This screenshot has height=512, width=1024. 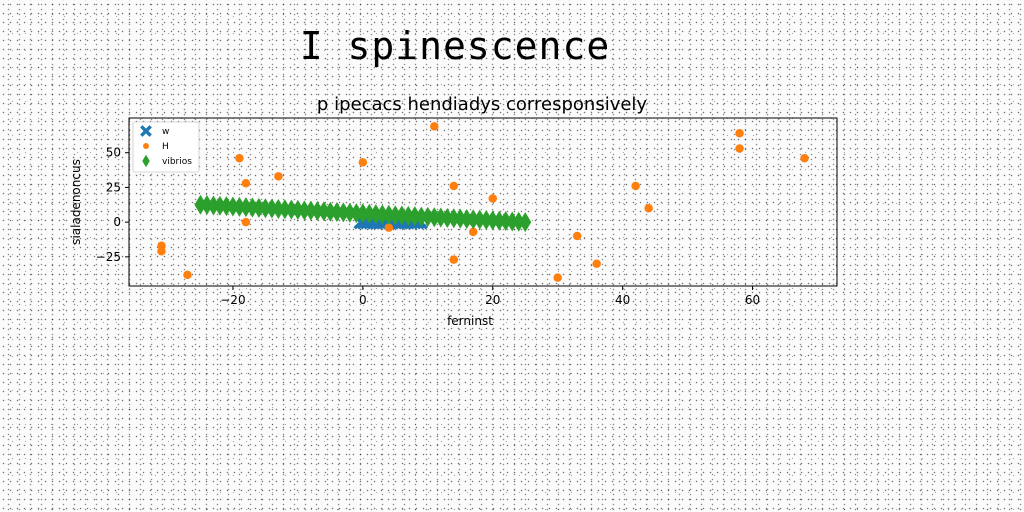 What do you see at coordinates (113, 153) in the screenshot?
I see `y-tick-label: 50` at bounding box center [113, 153].